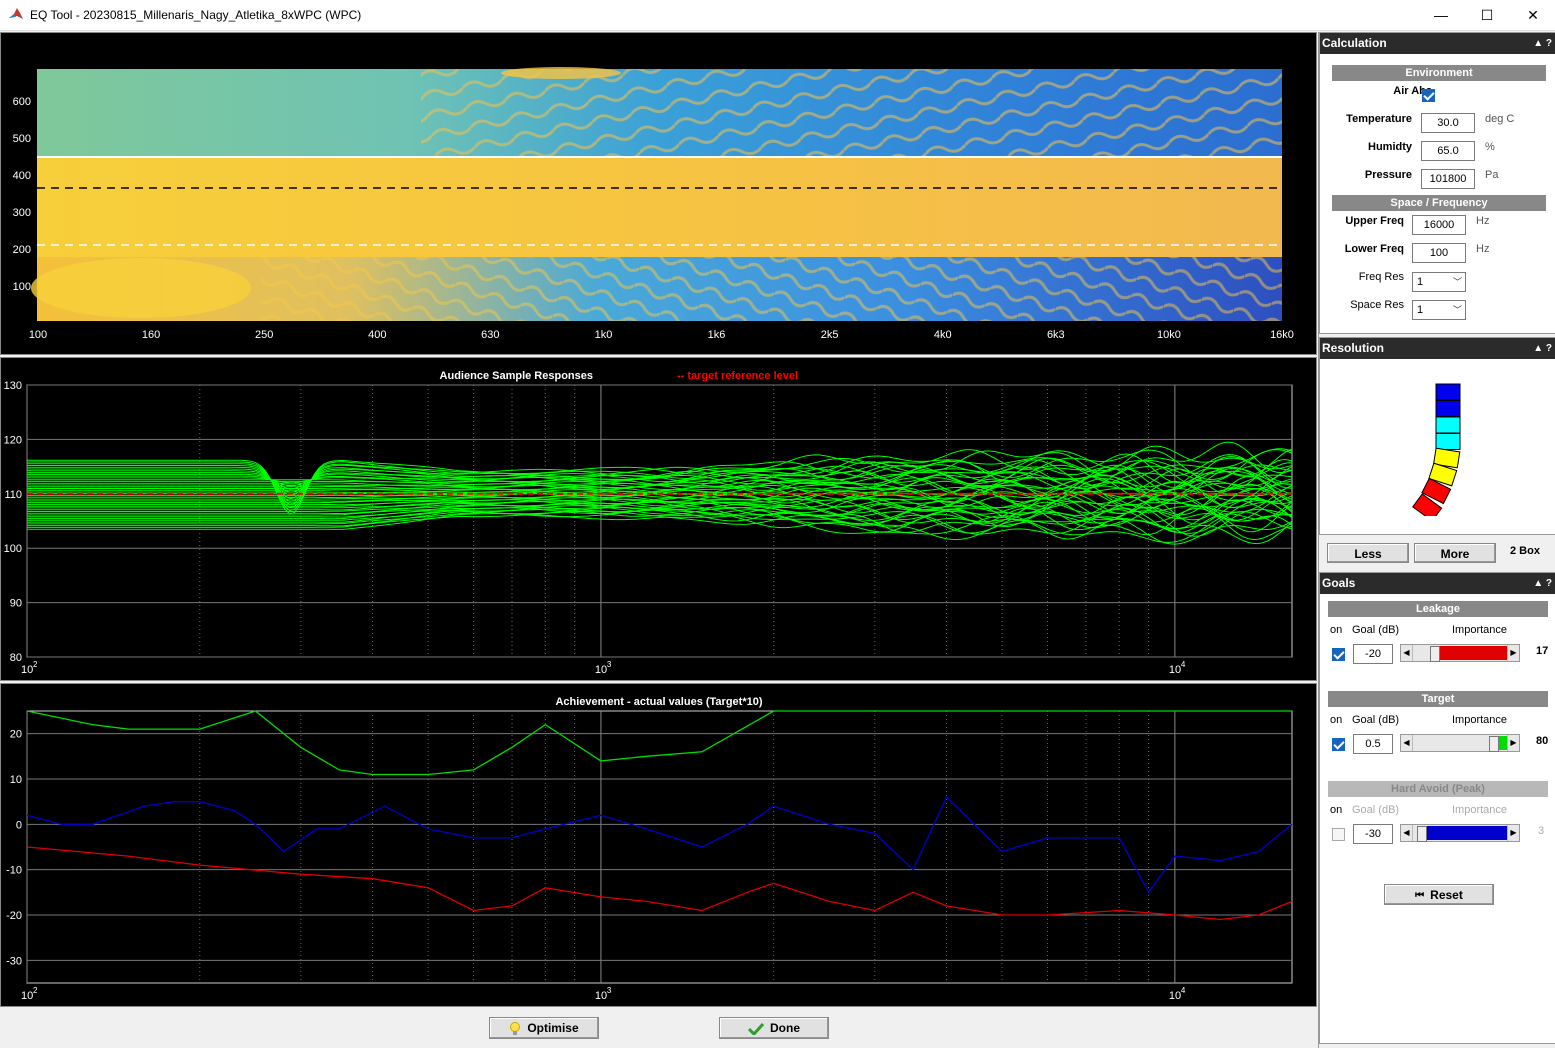 The width and height of the screenshot is (1555, 1048). I want to click on hard-avoid-goal-label: Goal (dB), so click(1376, 810).